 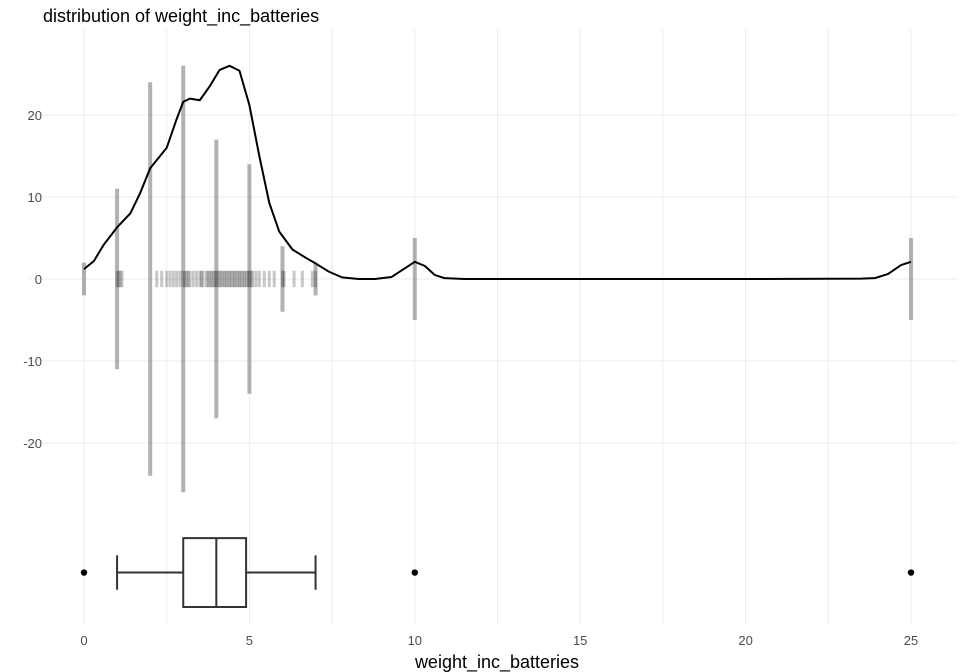 I want to click on x-tick-label: 20, so click(x=745, y=640).